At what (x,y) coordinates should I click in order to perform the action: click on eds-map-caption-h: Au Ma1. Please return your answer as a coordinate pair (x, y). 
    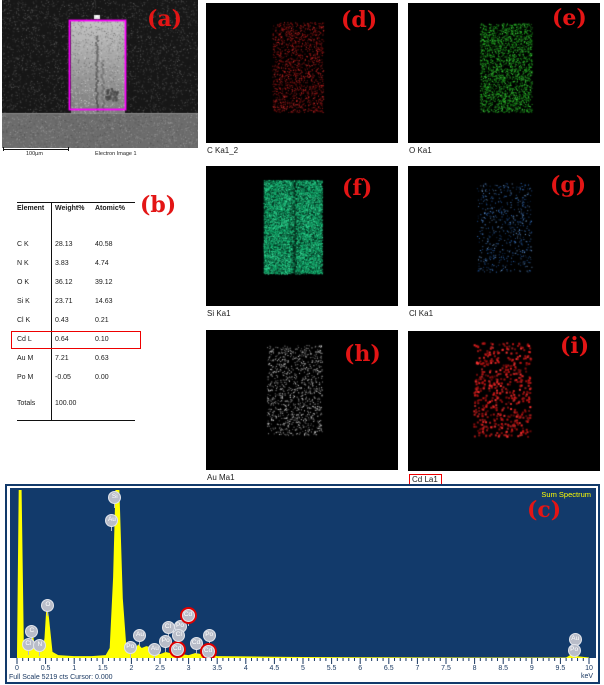
    Looking at the image, I should click on (221, 477).